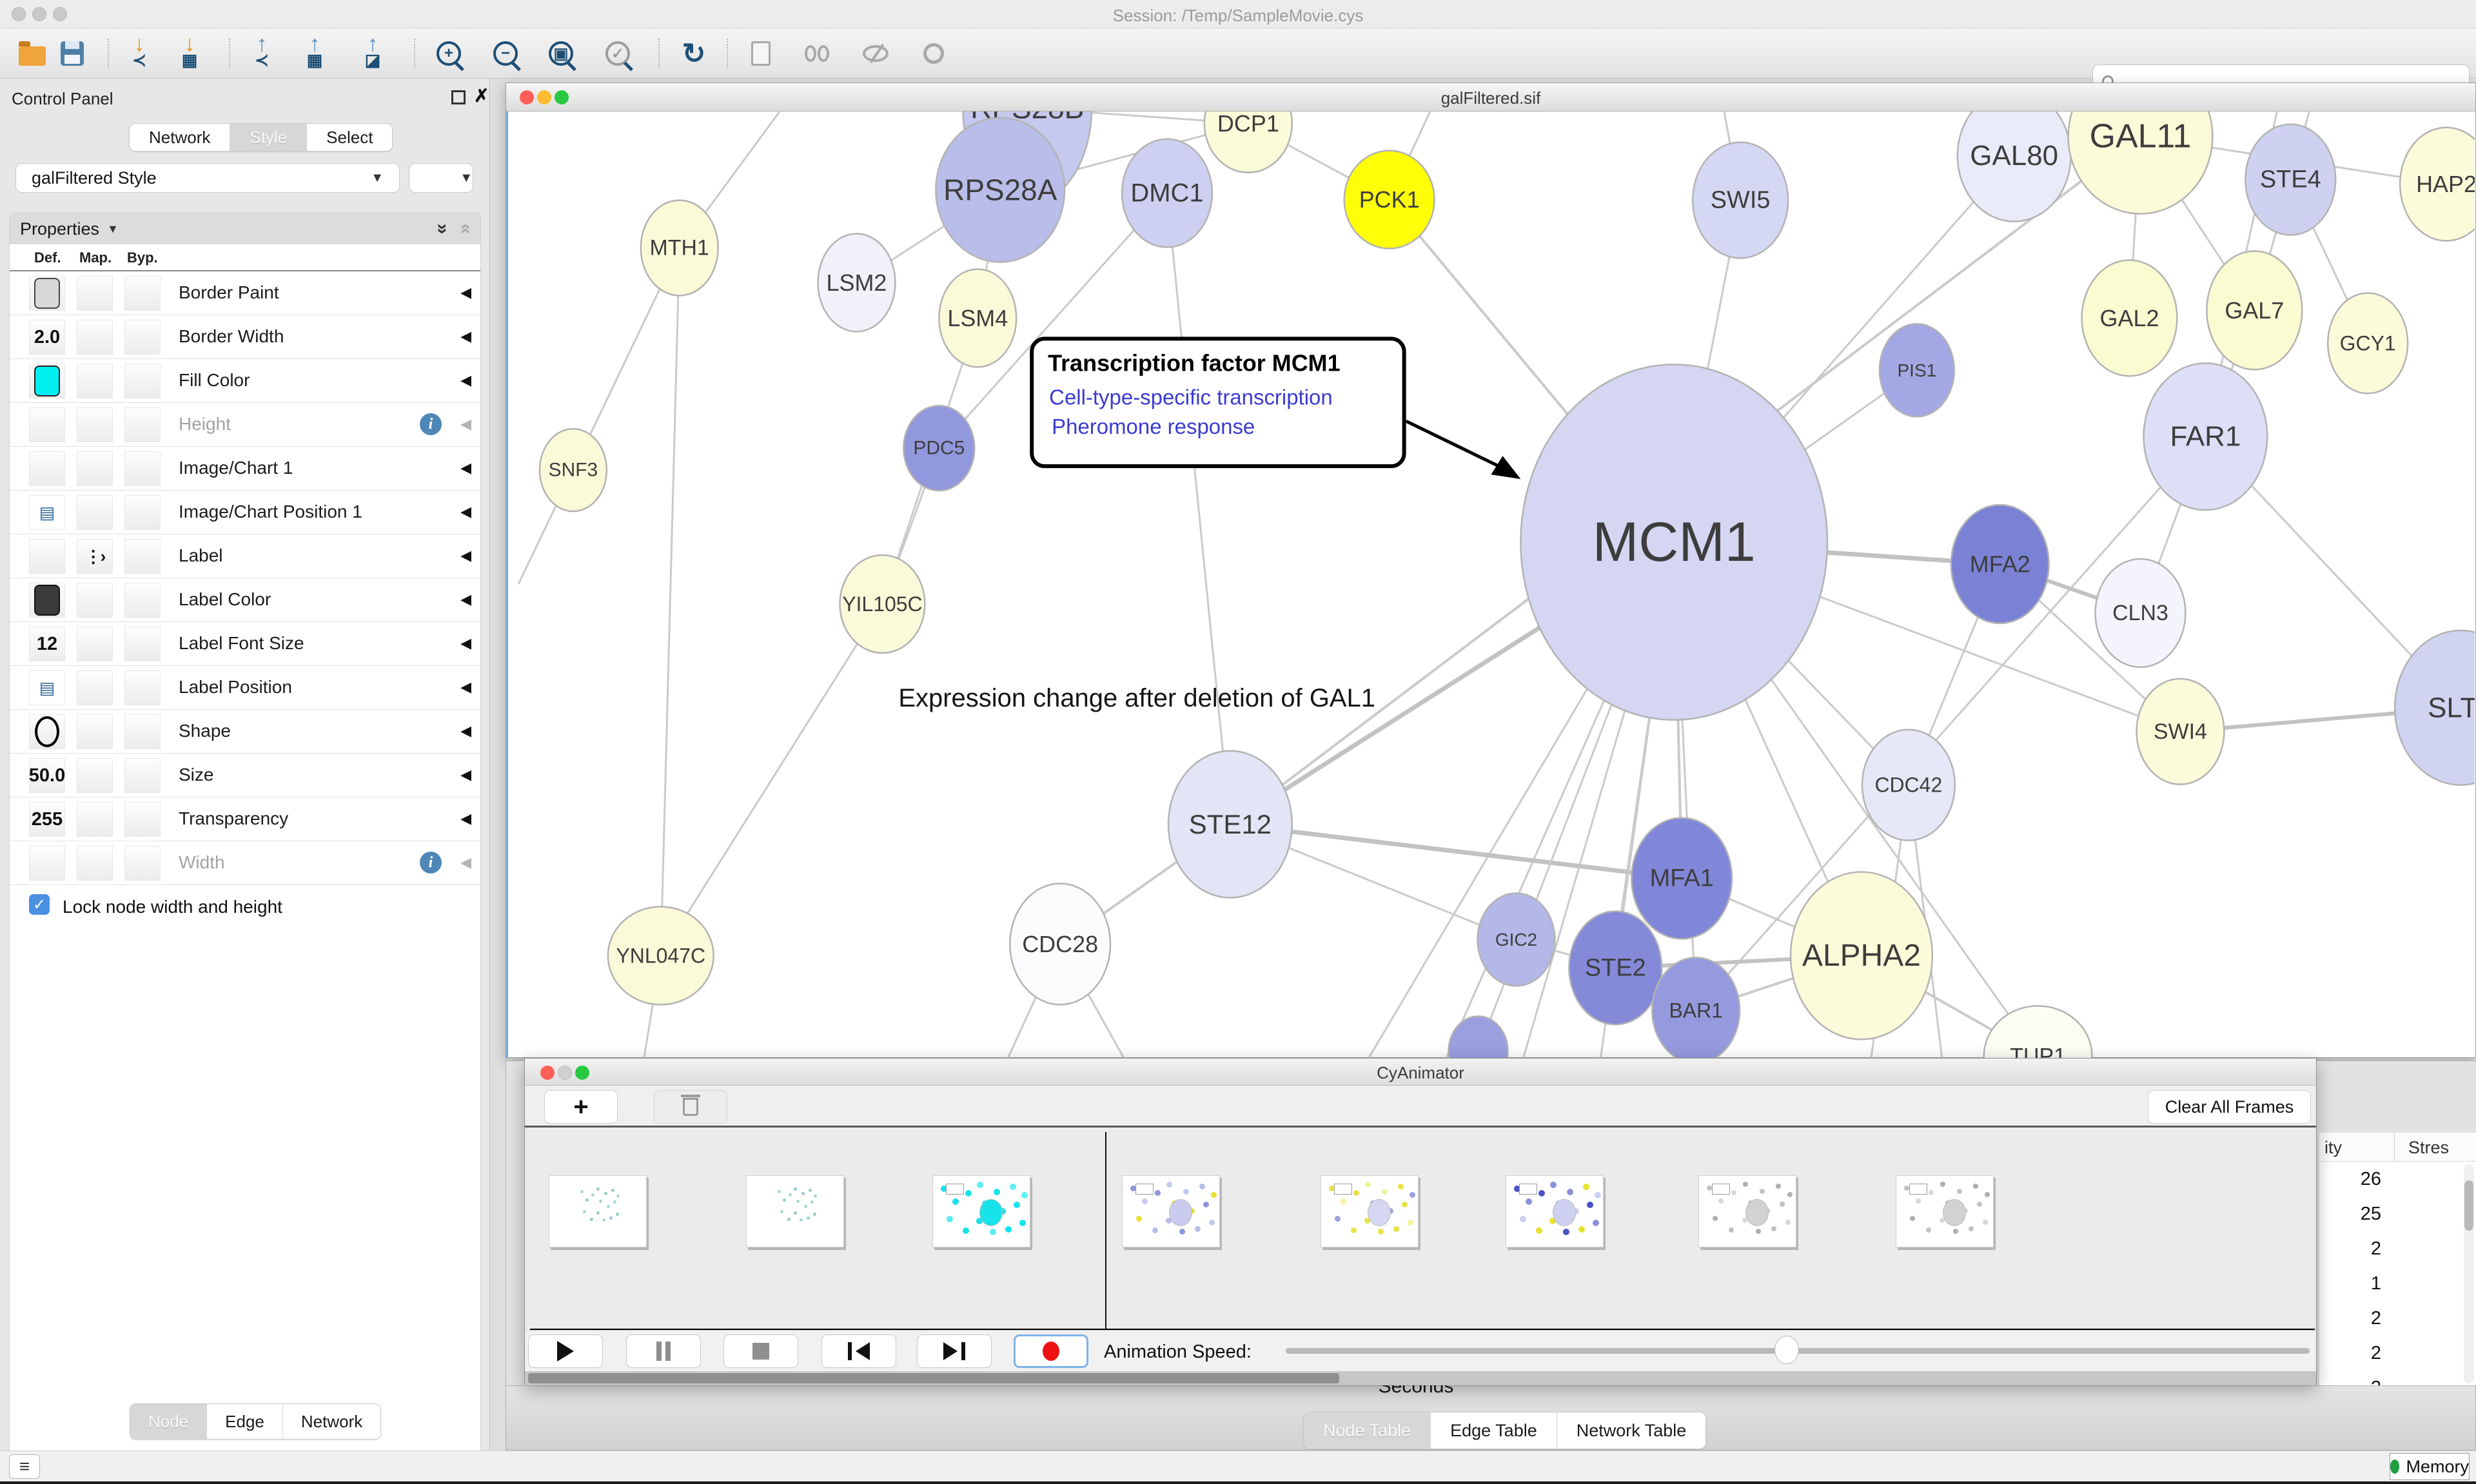 The width and height of the screenshot is (2476, 1484). I want to click on tab-select: Select, so click(350, 137).